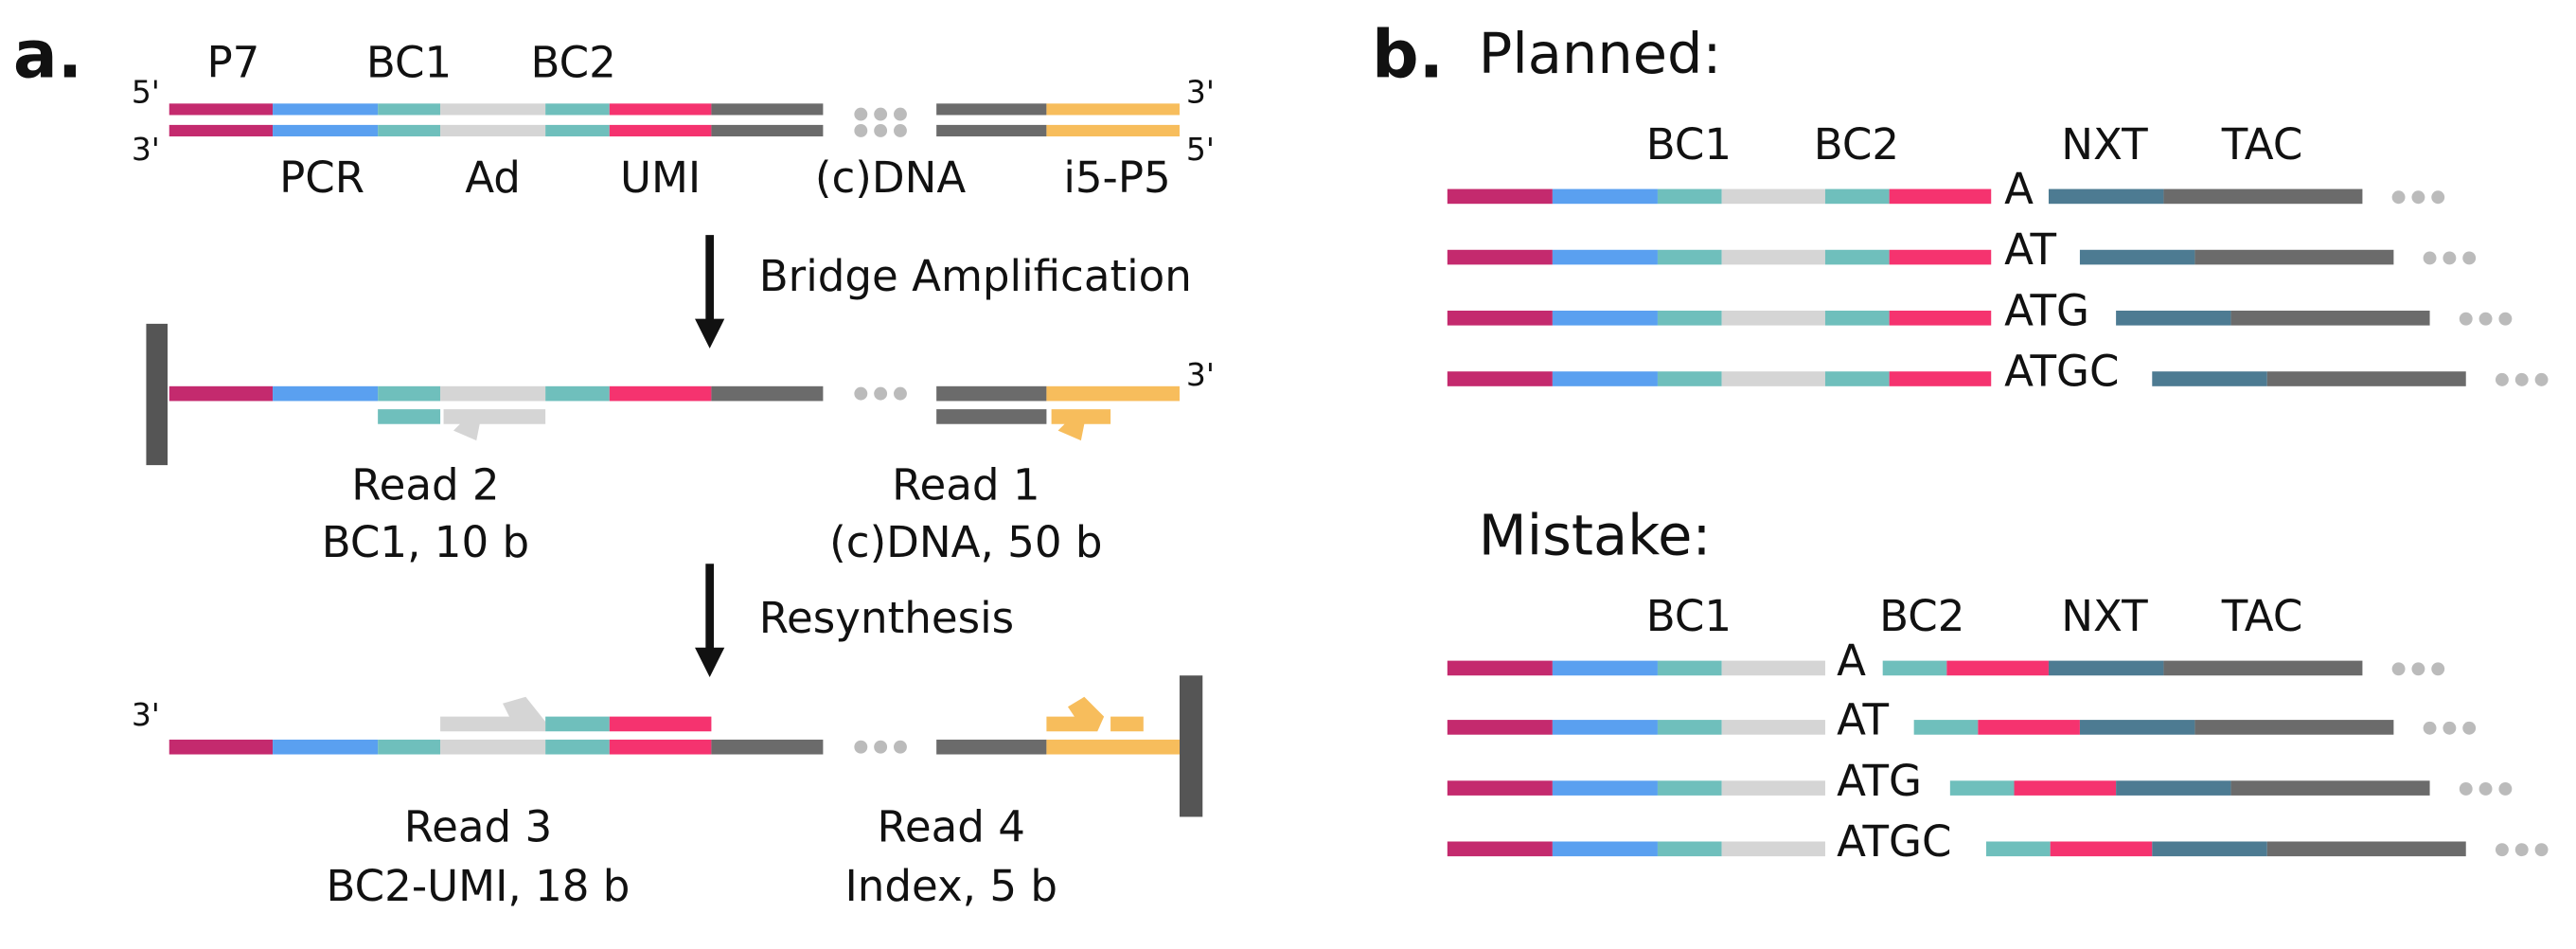 The width and height of the screenshot is (2576, 949). What do you see at coordinates (322, 177) in the screenshot?
I see `segment-label: PCR` at bounding box center [322, 177].